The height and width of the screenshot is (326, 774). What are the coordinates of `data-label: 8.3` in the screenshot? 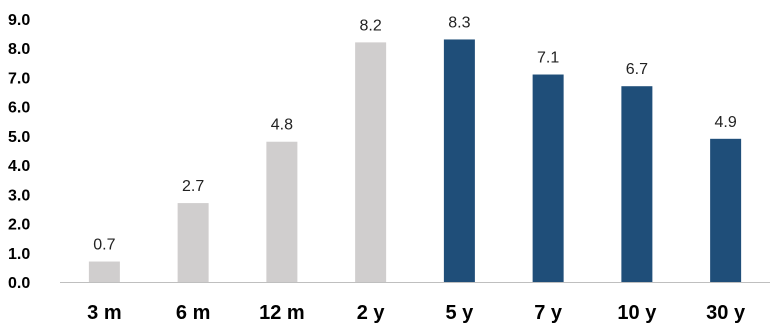 It's located at (459, 22).